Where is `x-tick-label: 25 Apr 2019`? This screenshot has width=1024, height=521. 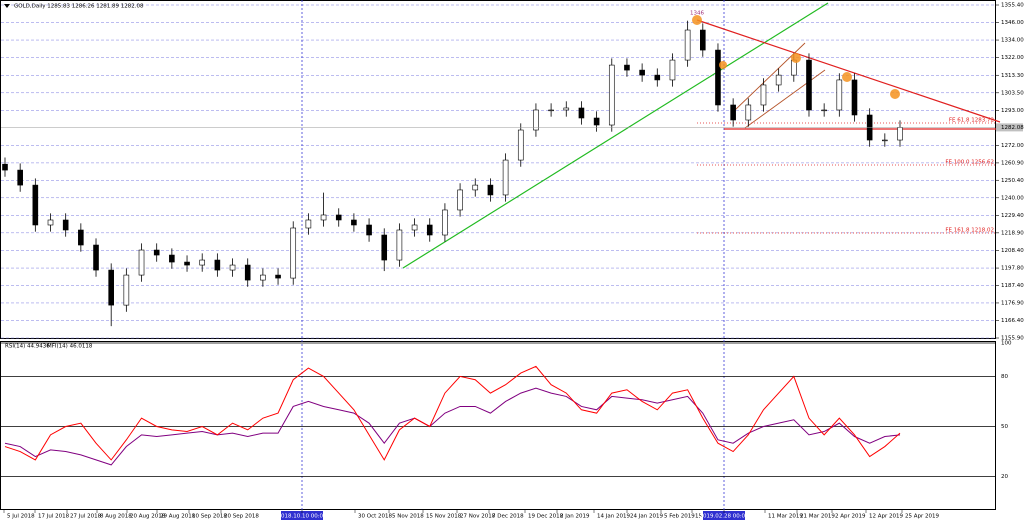 x-tick-label: 25 Apr 2019 is located at coordinates (922, 517).